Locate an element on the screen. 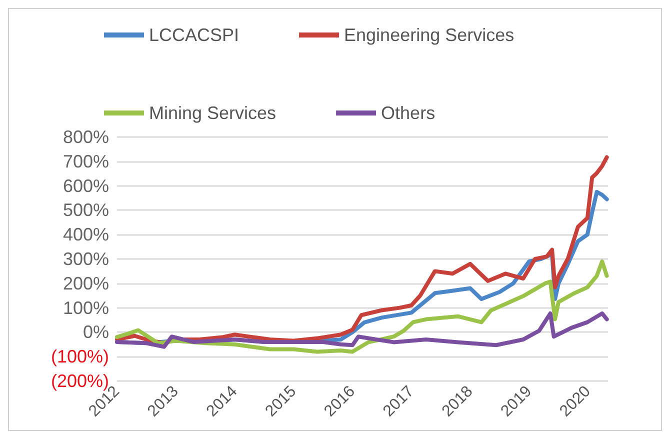 The image size is (670, 439). y-tick-label: 500% is located at coordinates (85, 210).